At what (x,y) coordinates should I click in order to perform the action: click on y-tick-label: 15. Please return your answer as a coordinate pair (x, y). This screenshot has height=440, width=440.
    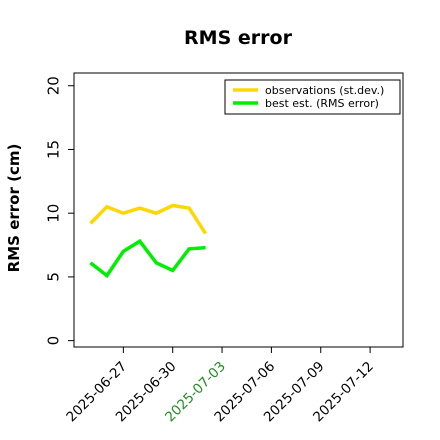
    Looking at the image, I should click on (54, 149).